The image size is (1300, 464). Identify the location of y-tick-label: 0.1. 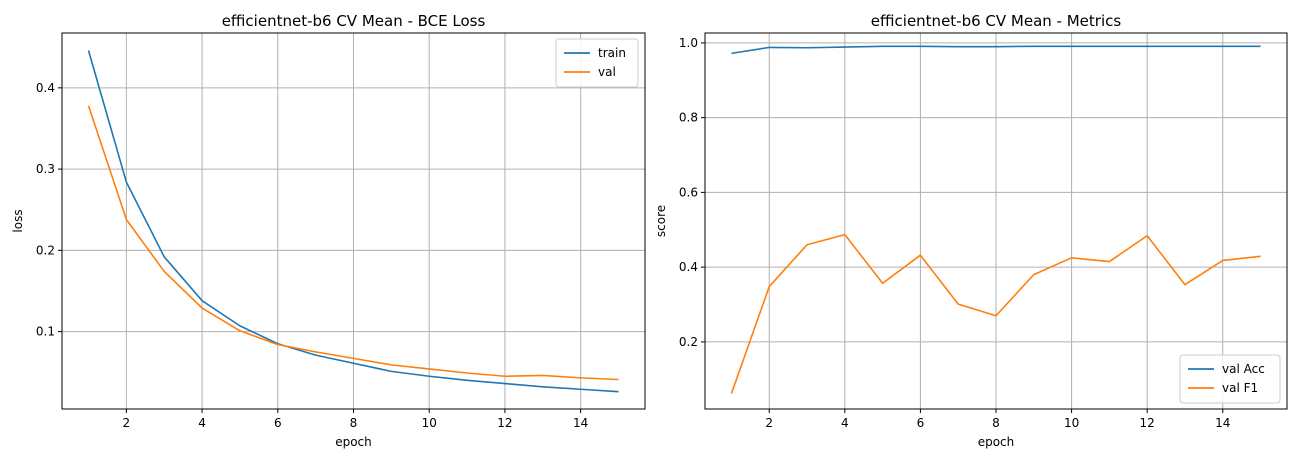
(45, 332).